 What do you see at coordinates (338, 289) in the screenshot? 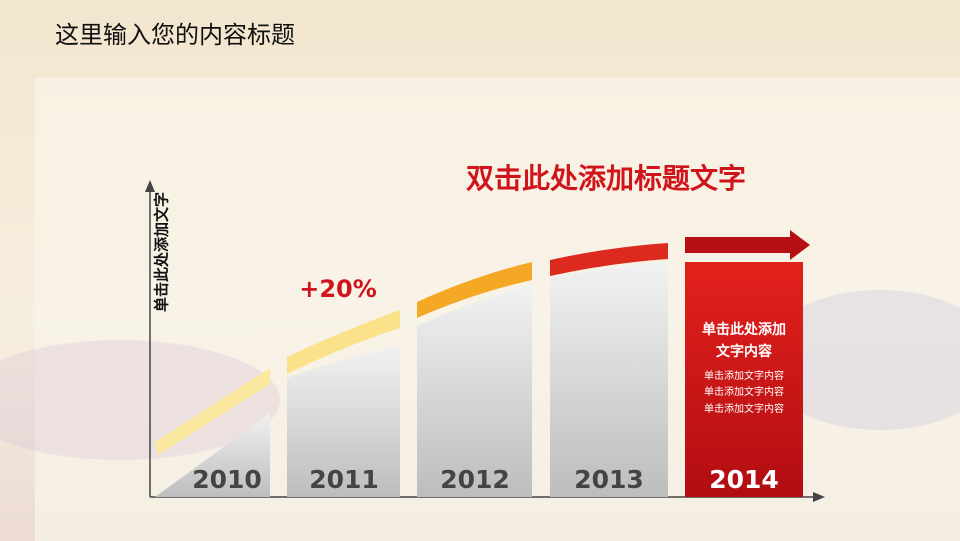
I see `growth-label: +20%` at bounding box center [338, 289].